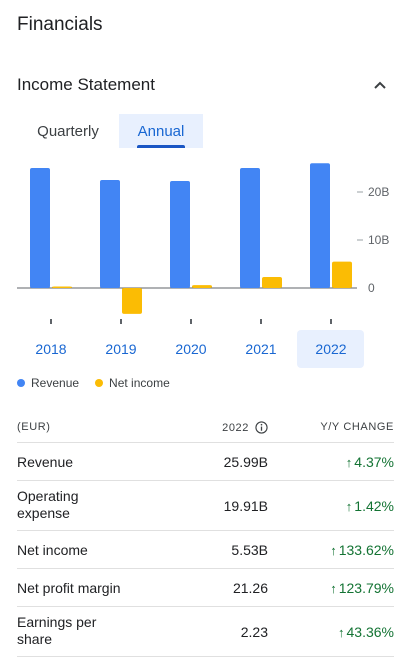  I want to click on table-row: Earnings per share 2.23 ↑ 43.36%, so click(205, 632).